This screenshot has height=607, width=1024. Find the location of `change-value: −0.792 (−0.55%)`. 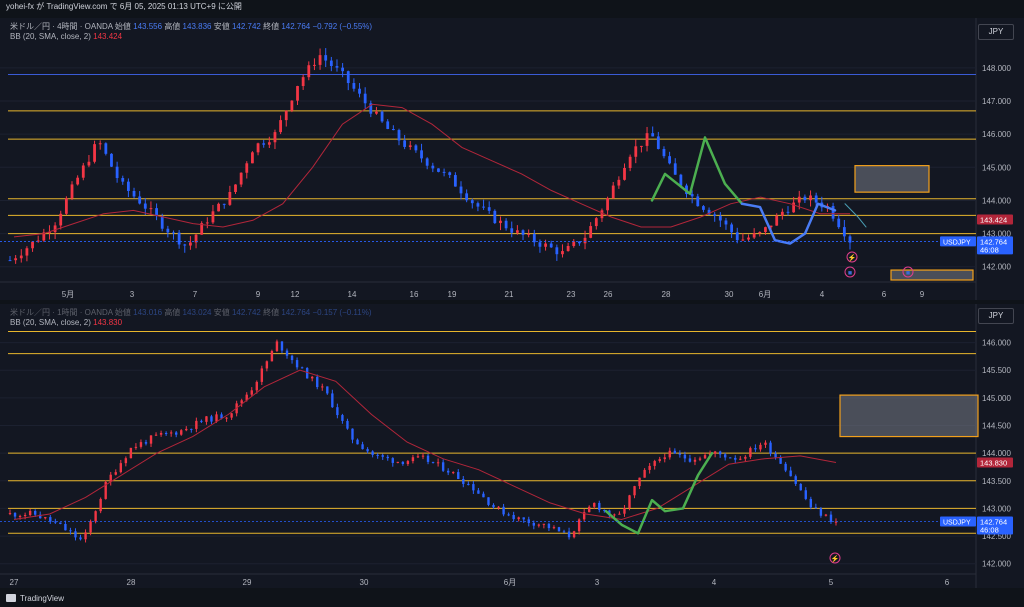

change-value: −0.792 (−0.55%) is located at coordinates (342, 26).